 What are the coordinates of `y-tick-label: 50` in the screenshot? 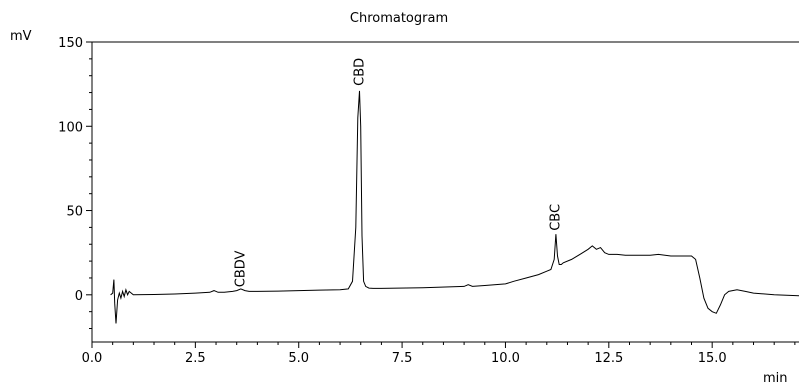 It's located at (74, 212).